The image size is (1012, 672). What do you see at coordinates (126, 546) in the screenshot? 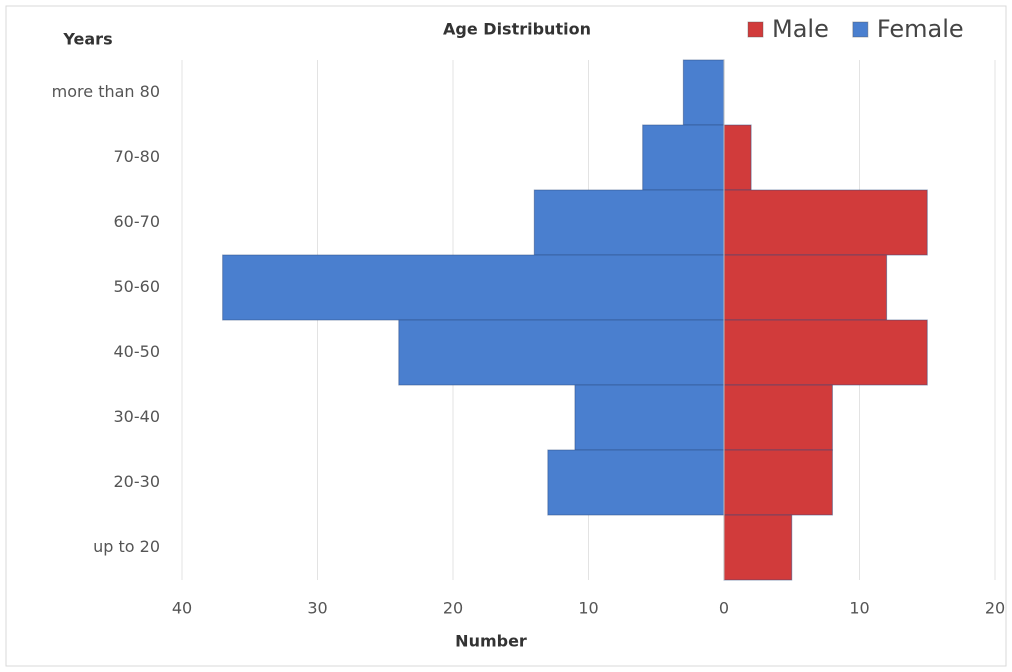
I see `y-tick-label: up to 20` at bounding box center [126, 546].